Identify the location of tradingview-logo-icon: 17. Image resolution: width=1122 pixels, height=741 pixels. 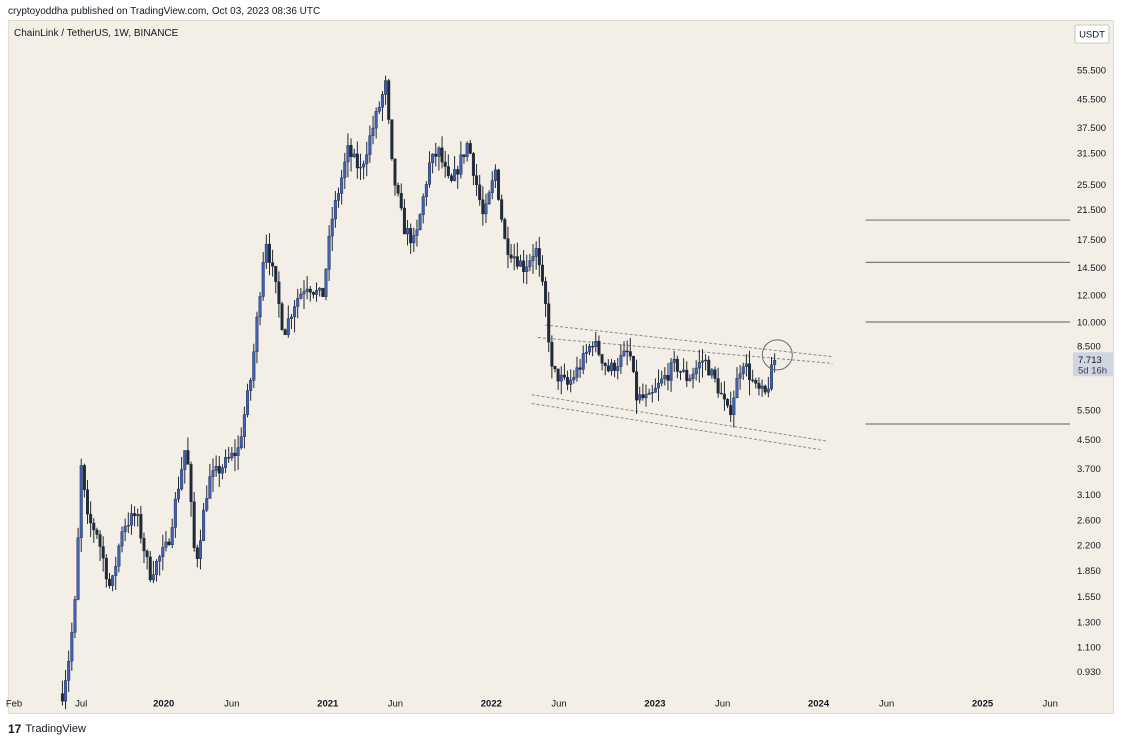
(15, 729).